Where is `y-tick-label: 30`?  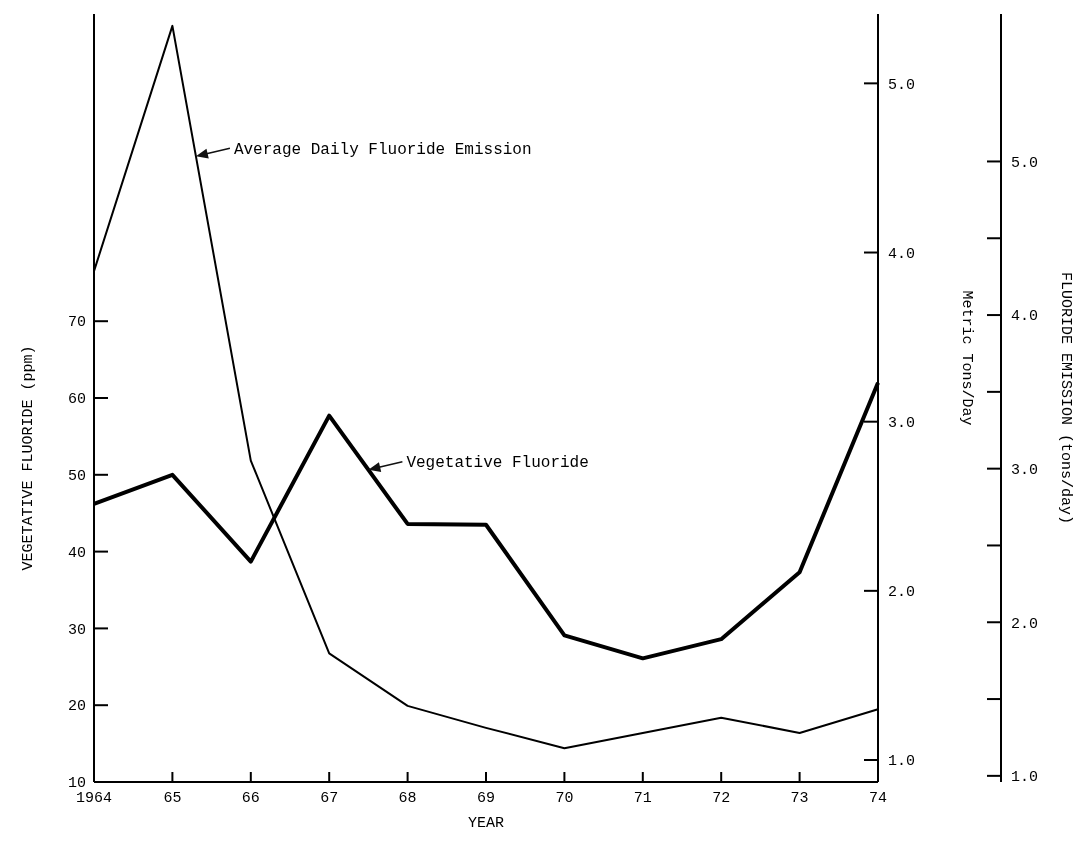 y-tick-label: 30 is located at coordinates (76, 630).